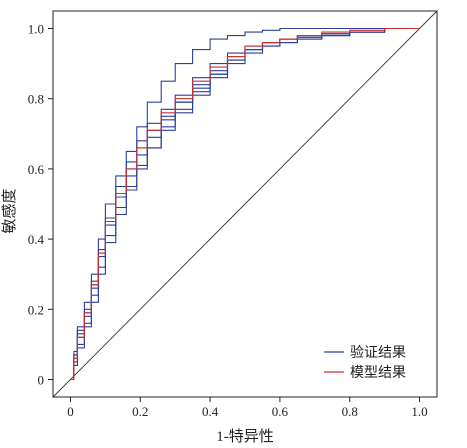 This screenshot has width=467, height=448. Describe the element at coordinates (378, 373) in the screenshot. I see `legend-label-model: 模型结果` at that location.